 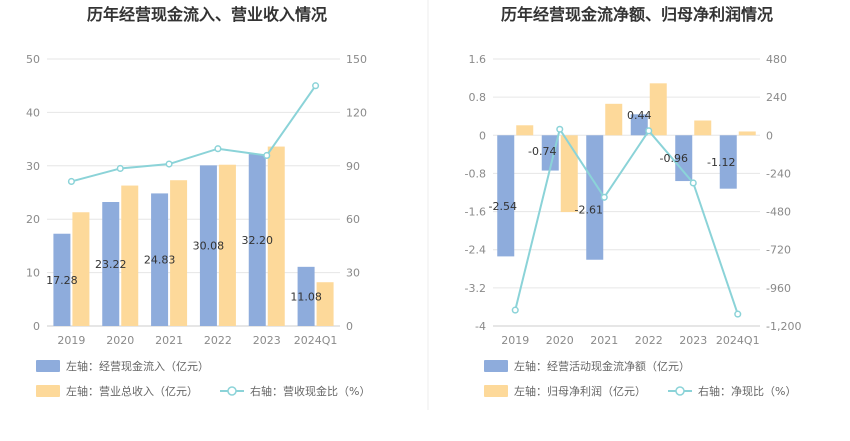 What do you see at coordinates (160, 260) in the screenshot?
I see `bar-data-label: 24.83` at bounding box center [160, 260].